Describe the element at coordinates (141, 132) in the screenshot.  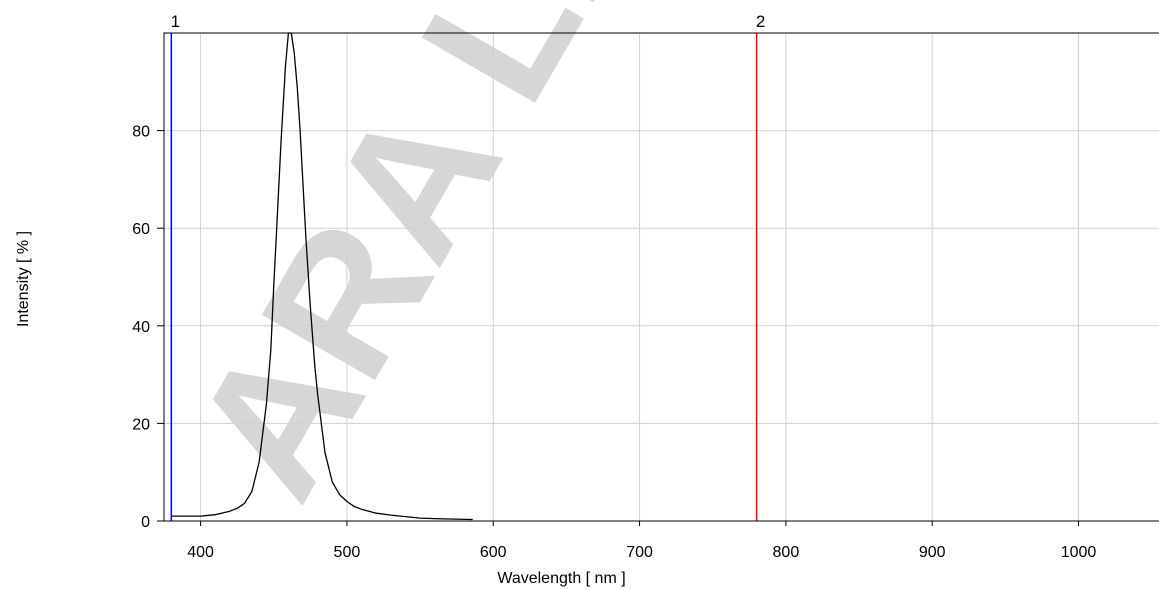
I see `y-tick-label: 80` at that location.